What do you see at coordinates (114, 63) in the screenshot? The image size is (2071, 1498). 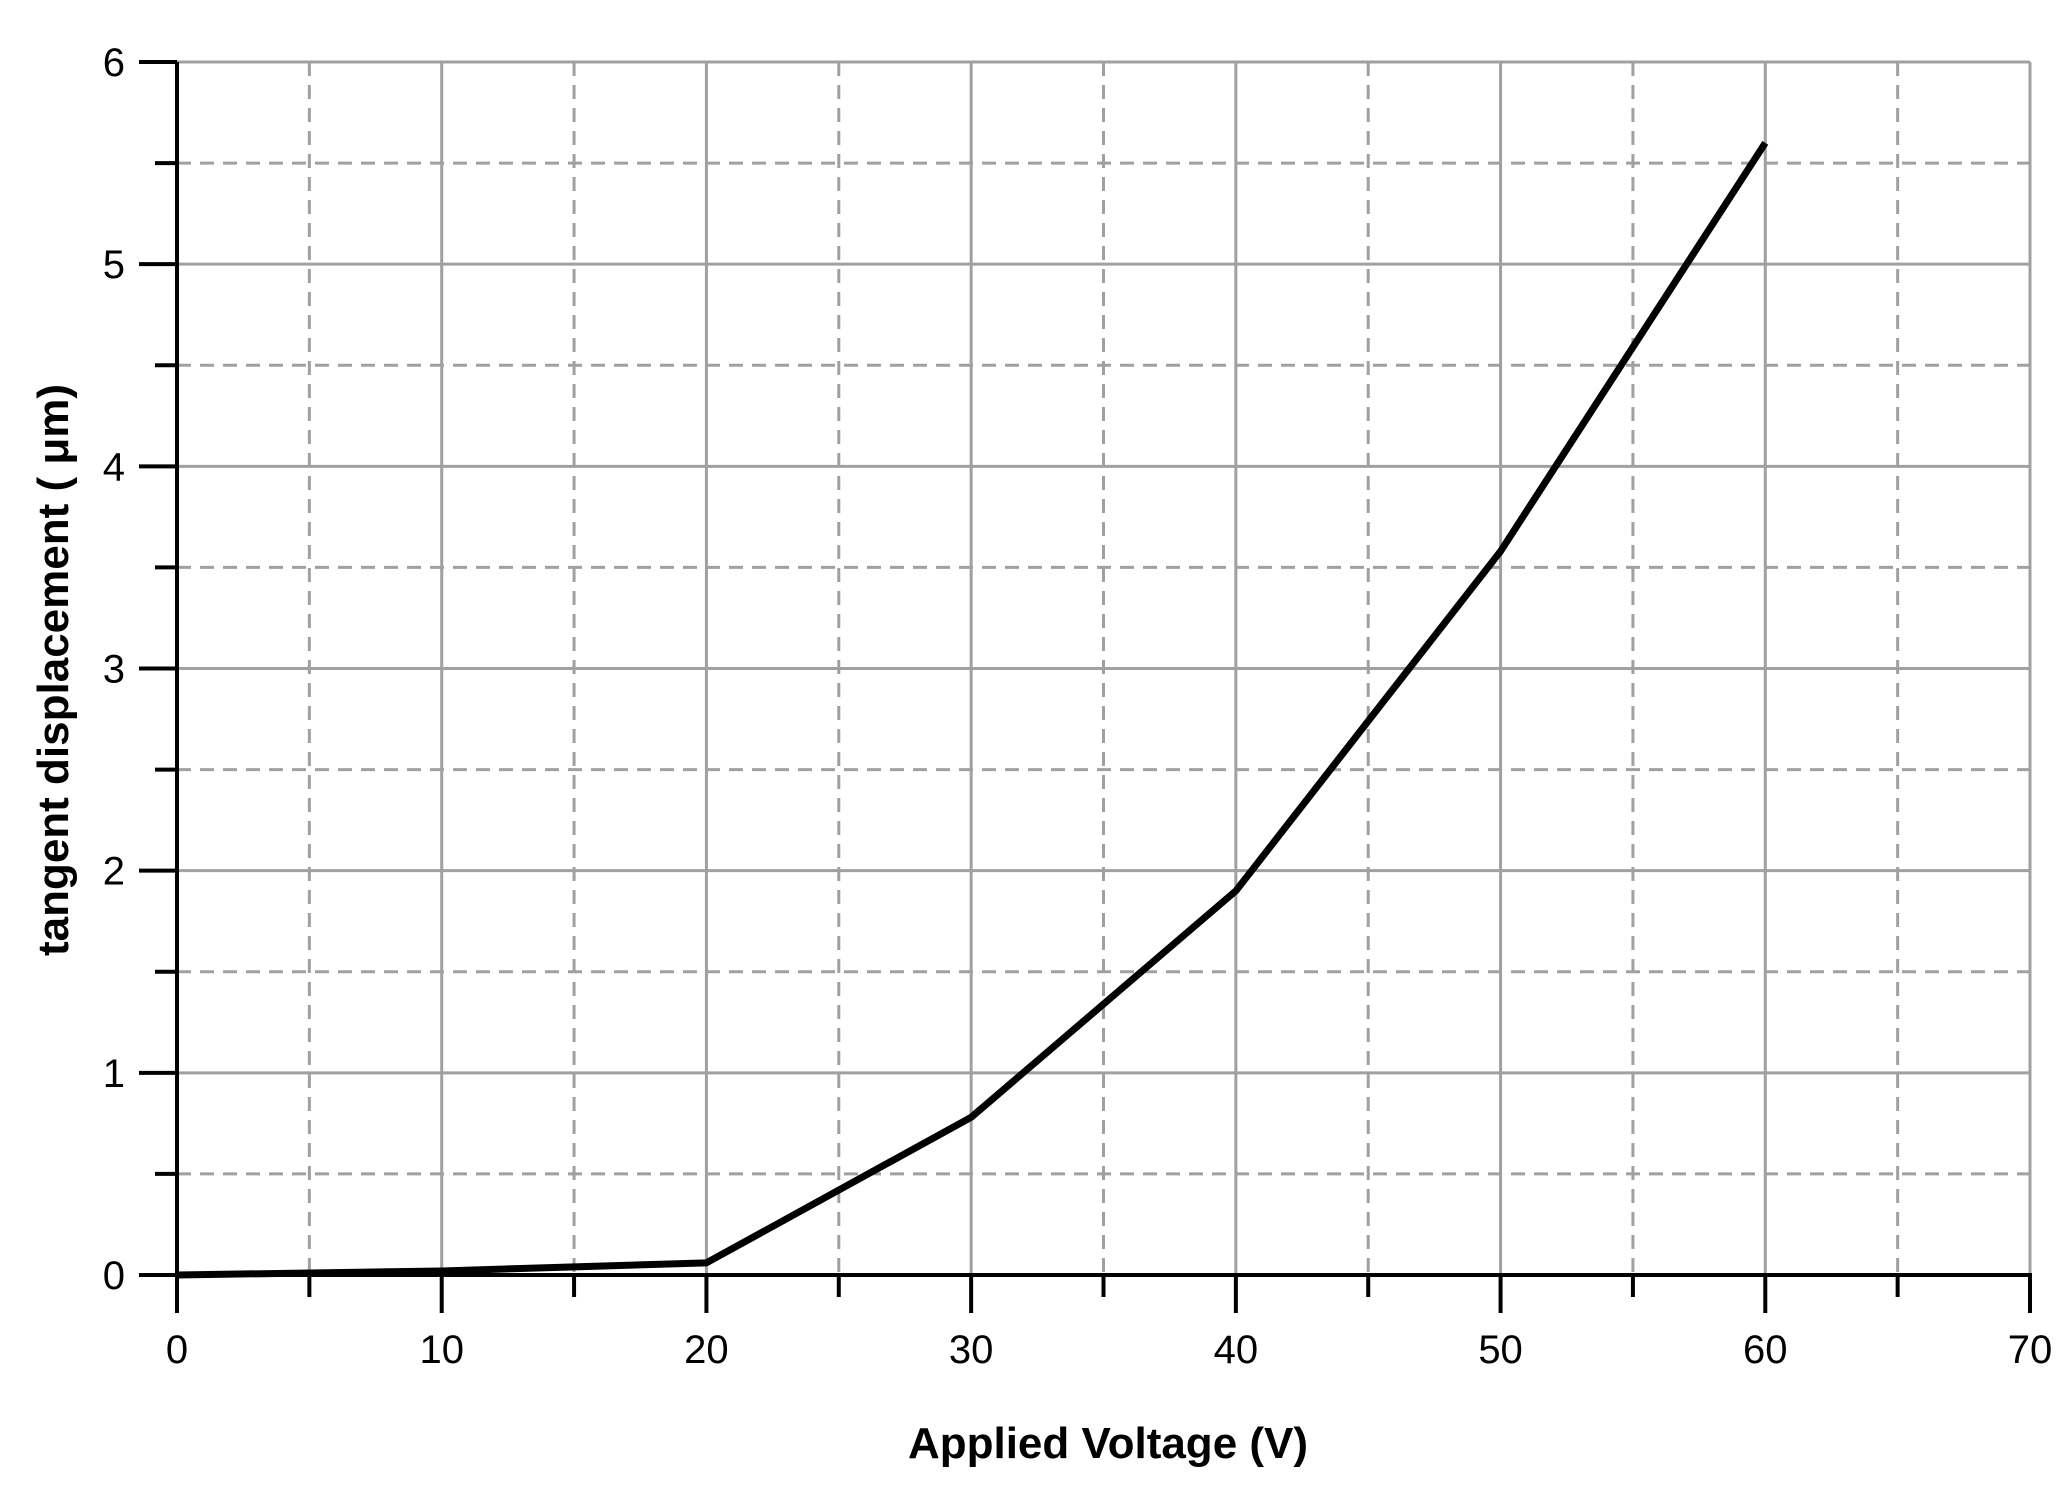 I see `y-tick-label: 6` at bounding box center [114, 63].